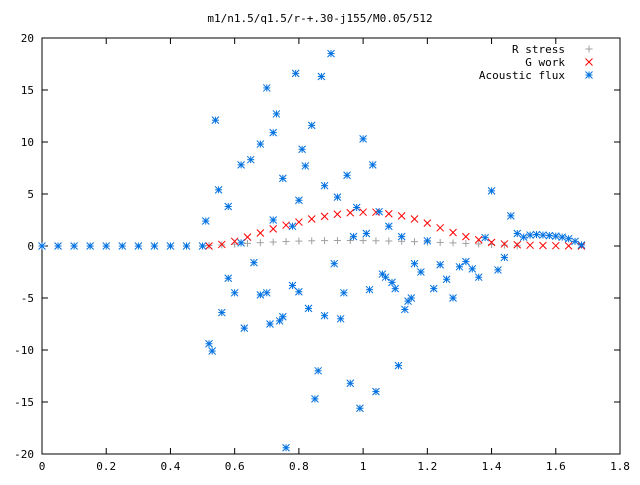 The height and width of the screenshot is (485, 640). Describe the element at coordinates (620, 466) in the screenshot. I see `x-tick-label: 1.8` at that location.